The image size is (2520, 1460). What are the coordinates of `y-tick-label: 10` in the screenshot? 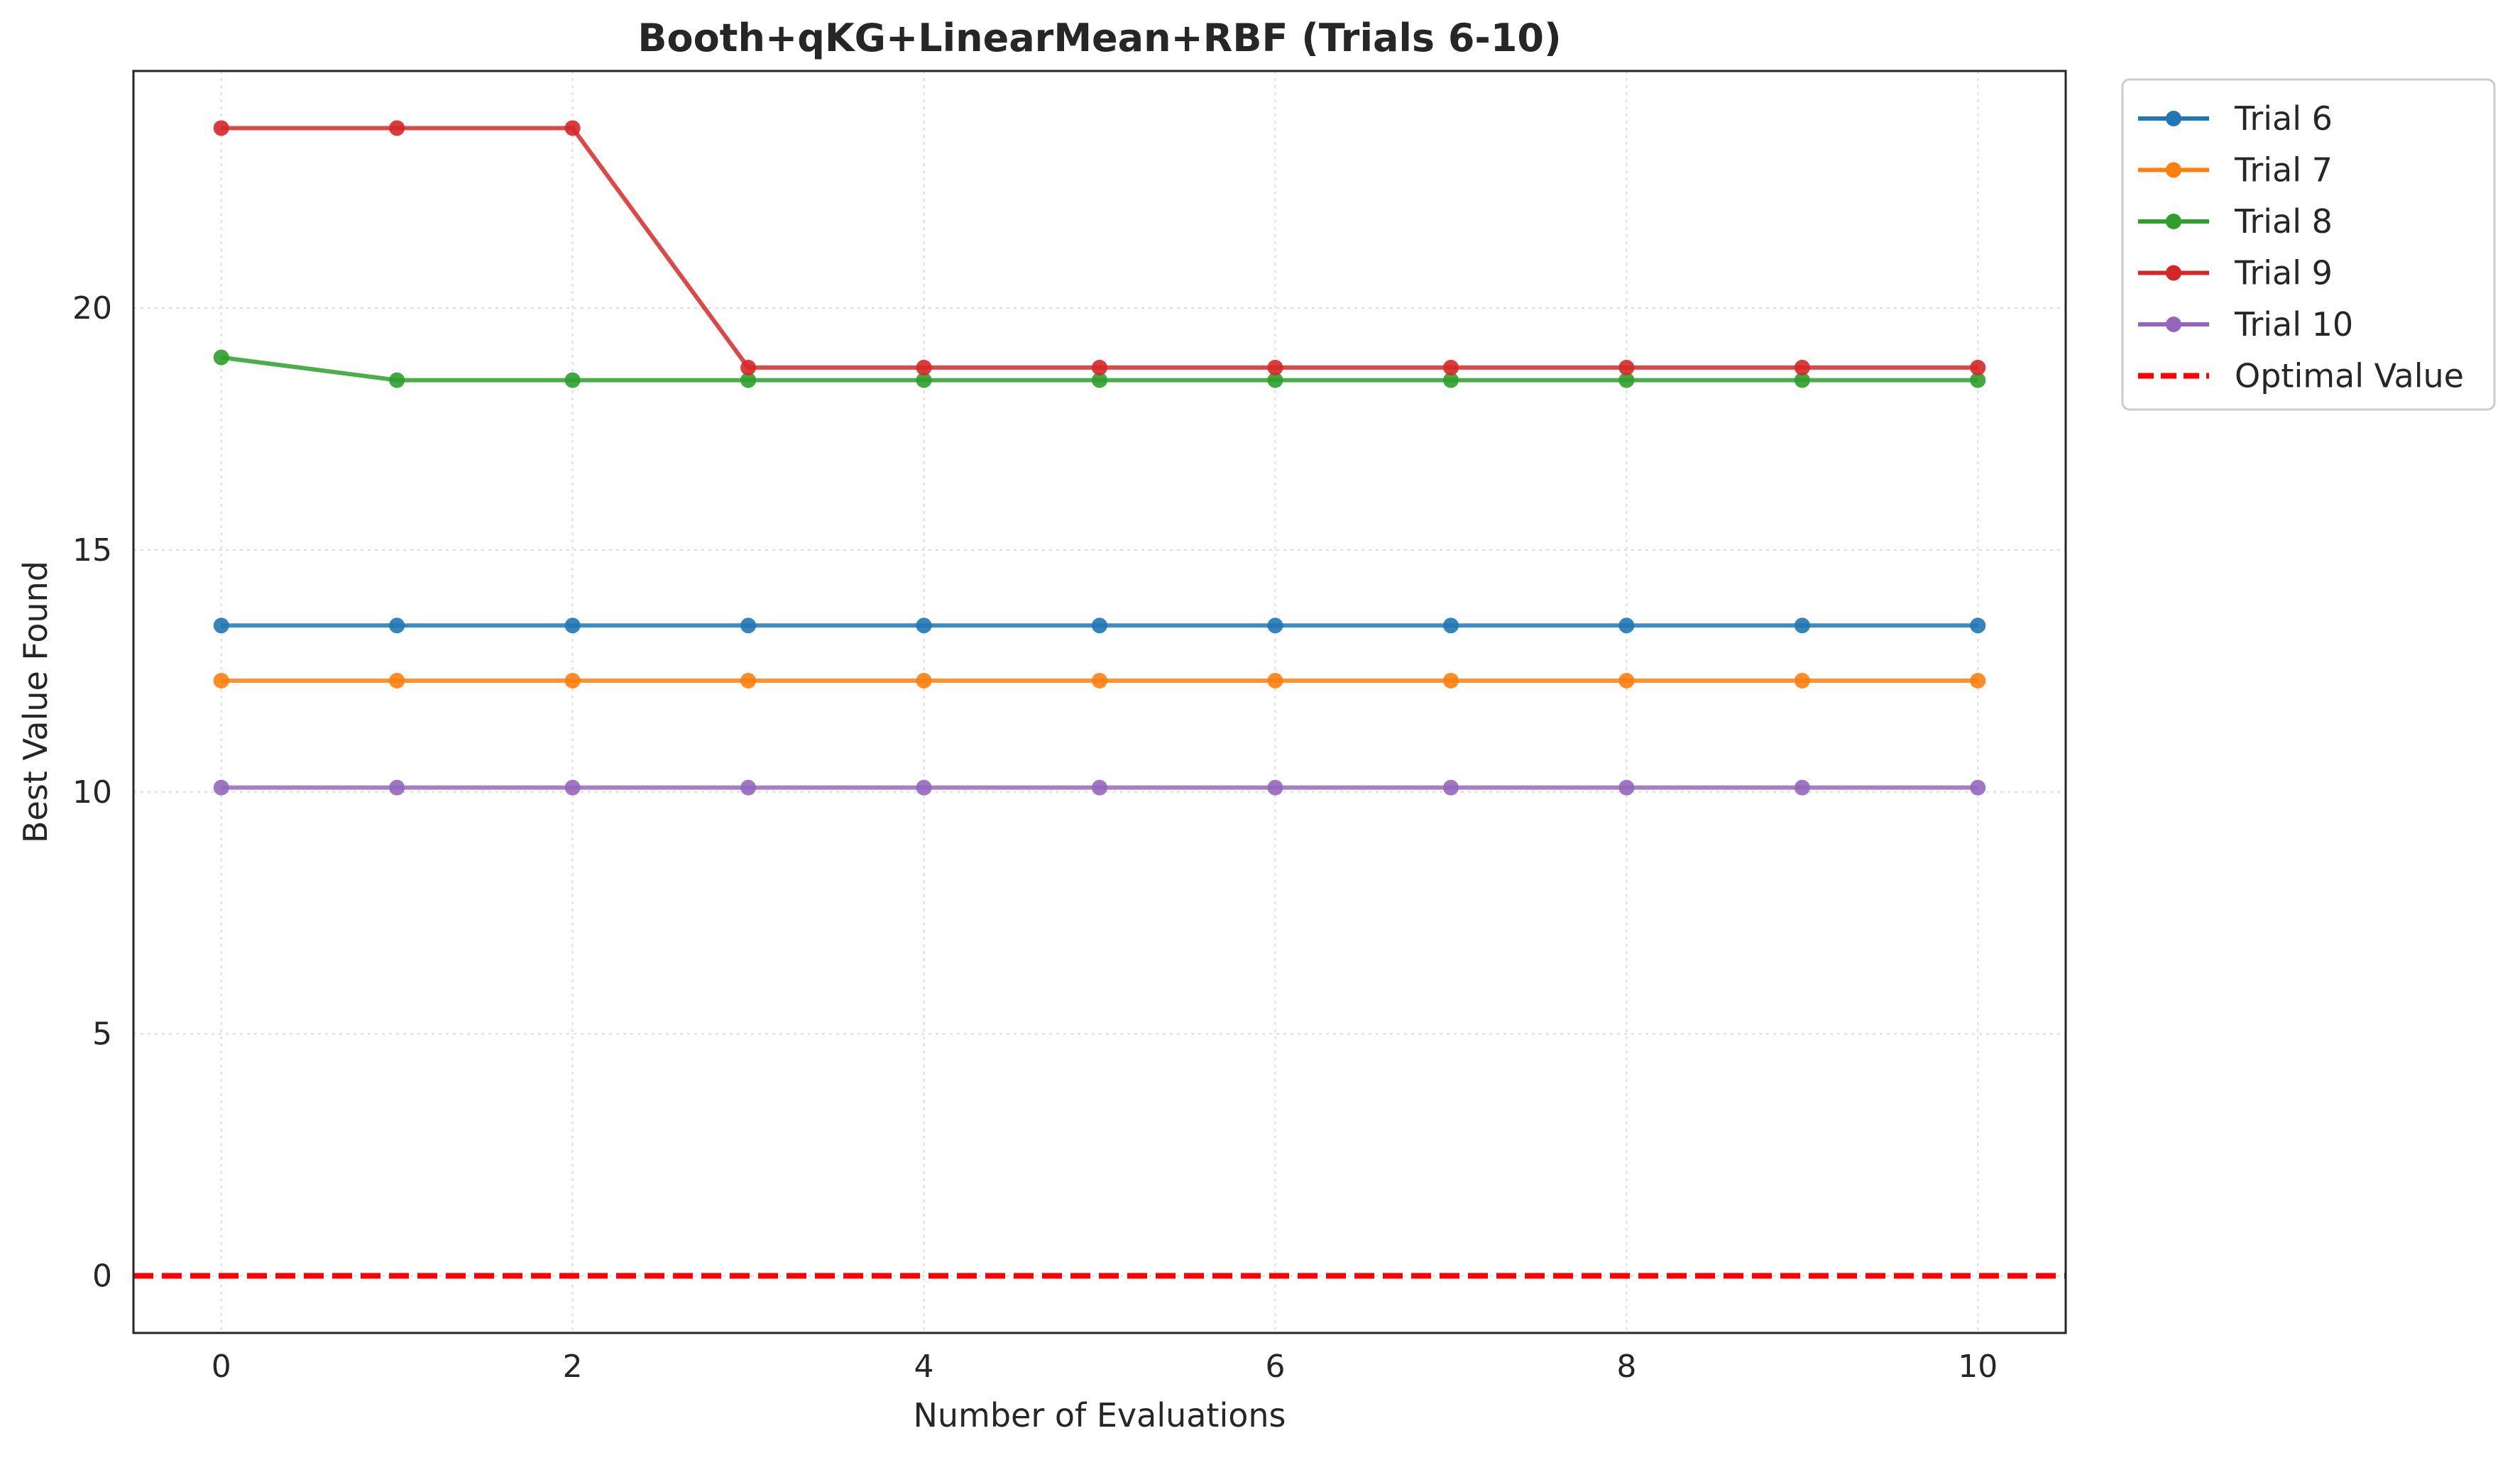 It's located at (92, 792).